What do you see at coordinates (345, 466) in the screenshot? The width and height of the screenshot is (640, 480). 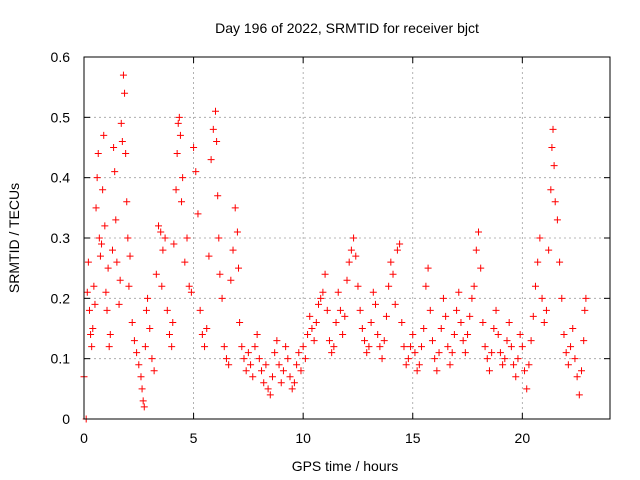 I see `x-axis-label: GPS time / hours` at bounding box center [345, 466].